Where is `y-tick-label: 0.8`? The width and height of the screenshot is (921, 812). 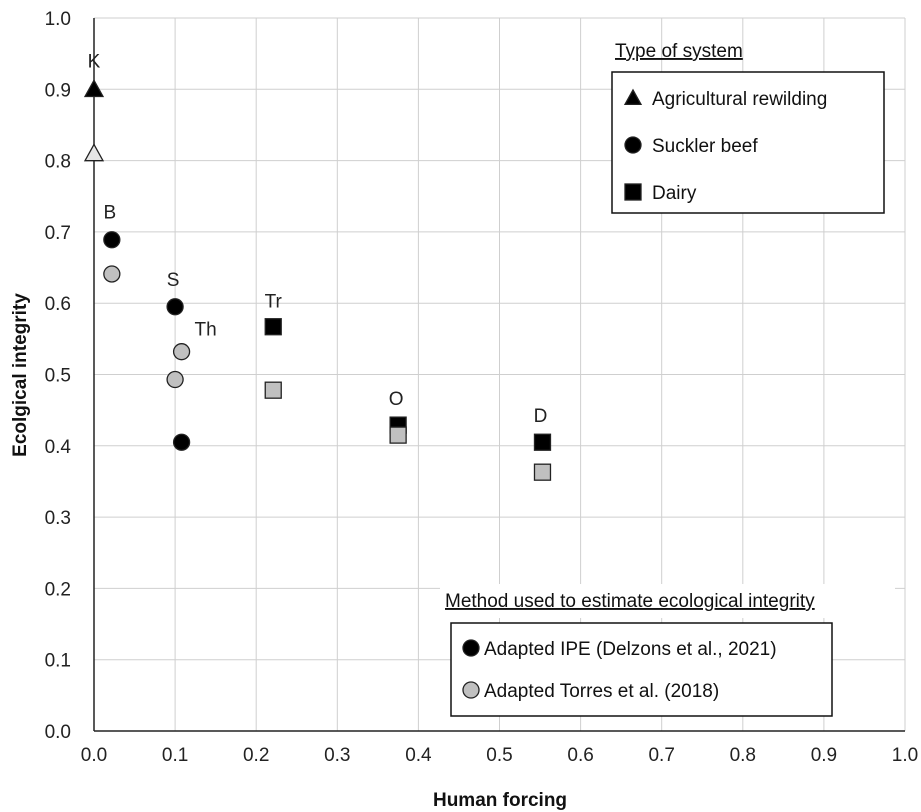 y-tick-label: 0.8 is located at coordinates (58, 162).